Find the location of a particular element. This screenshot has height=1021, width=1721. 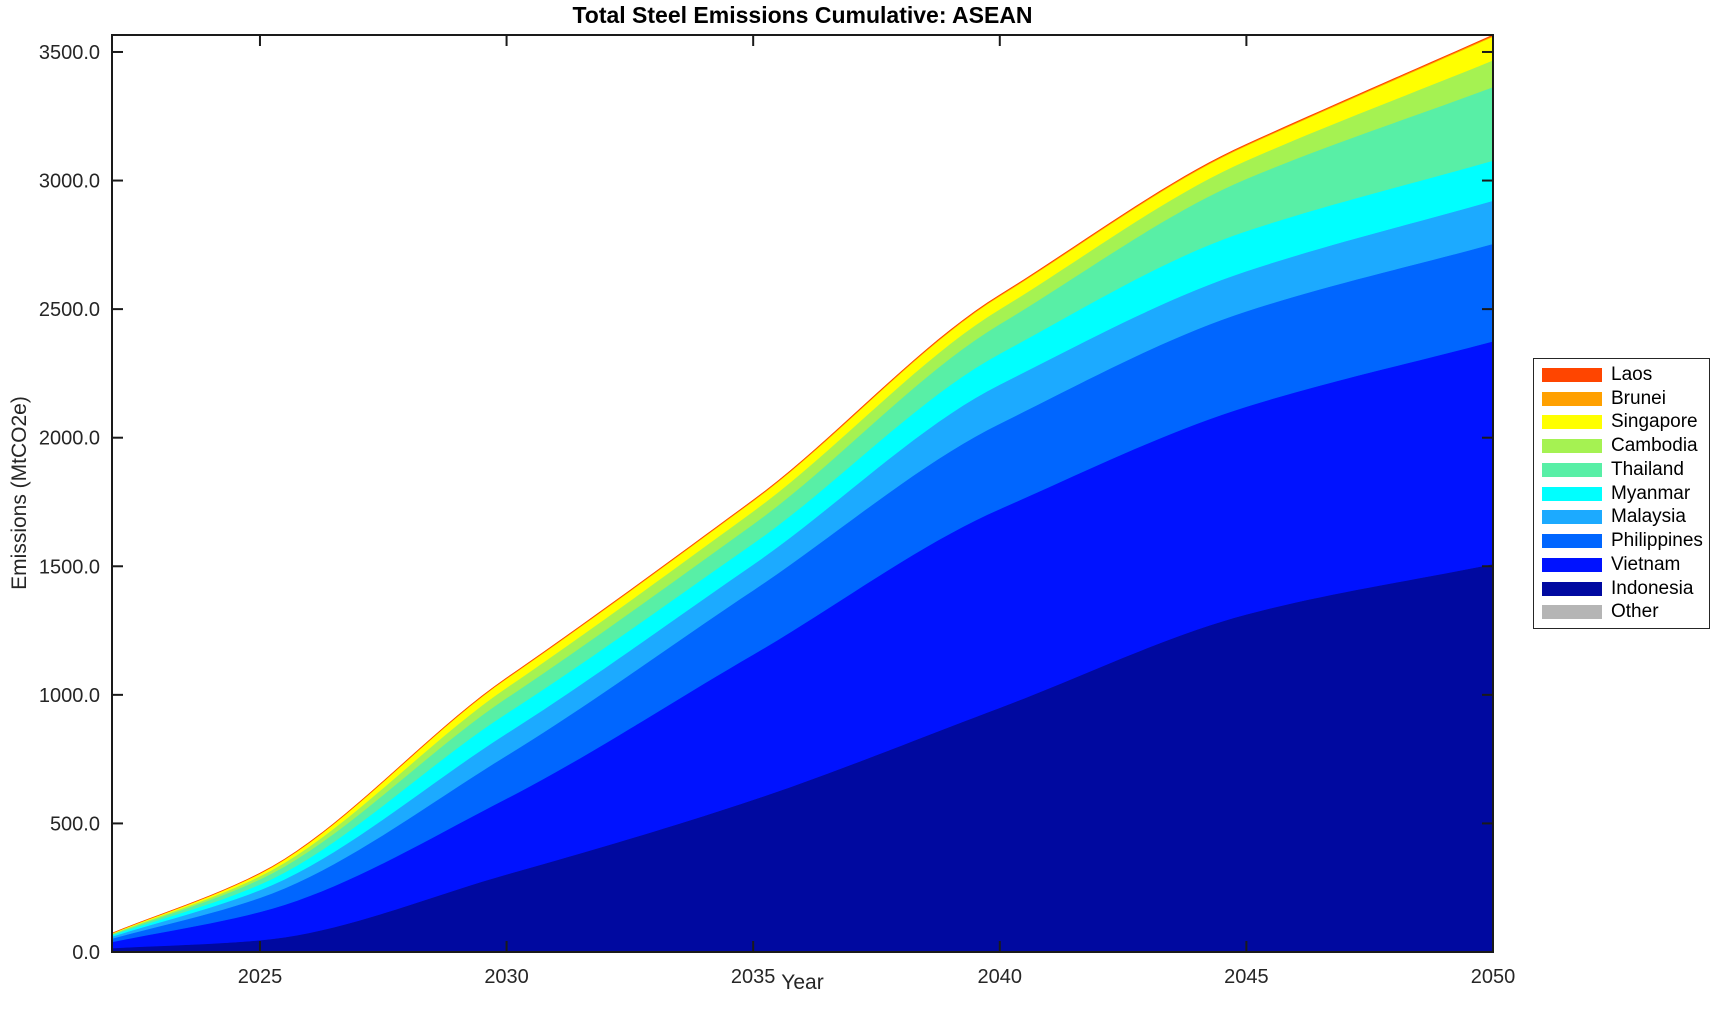

legend-item-singapore: Singapore is located at coordinates (1621, 422).